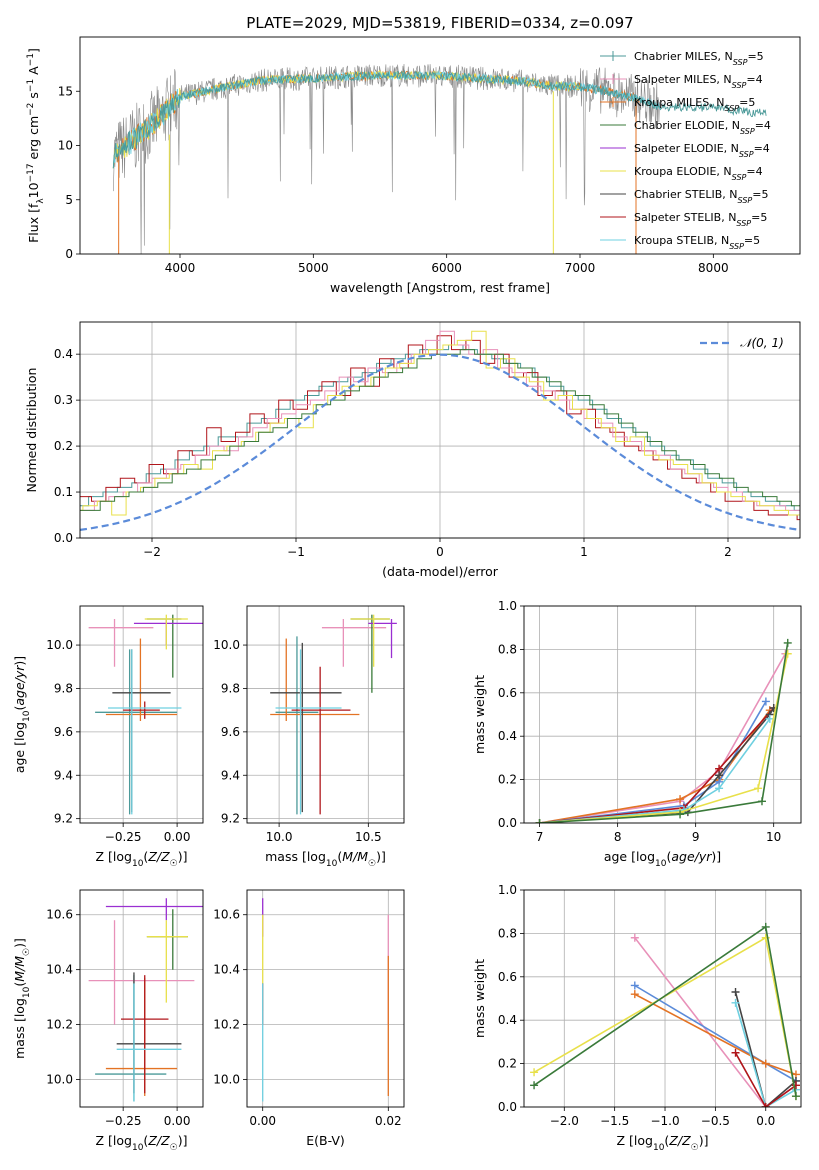 Image resolution: width=819 pixels, height=1170 pixels. Describe the element at coordinates (388, 1121) in the screenshot. I see `x-tick-label: 0.02` at that location.